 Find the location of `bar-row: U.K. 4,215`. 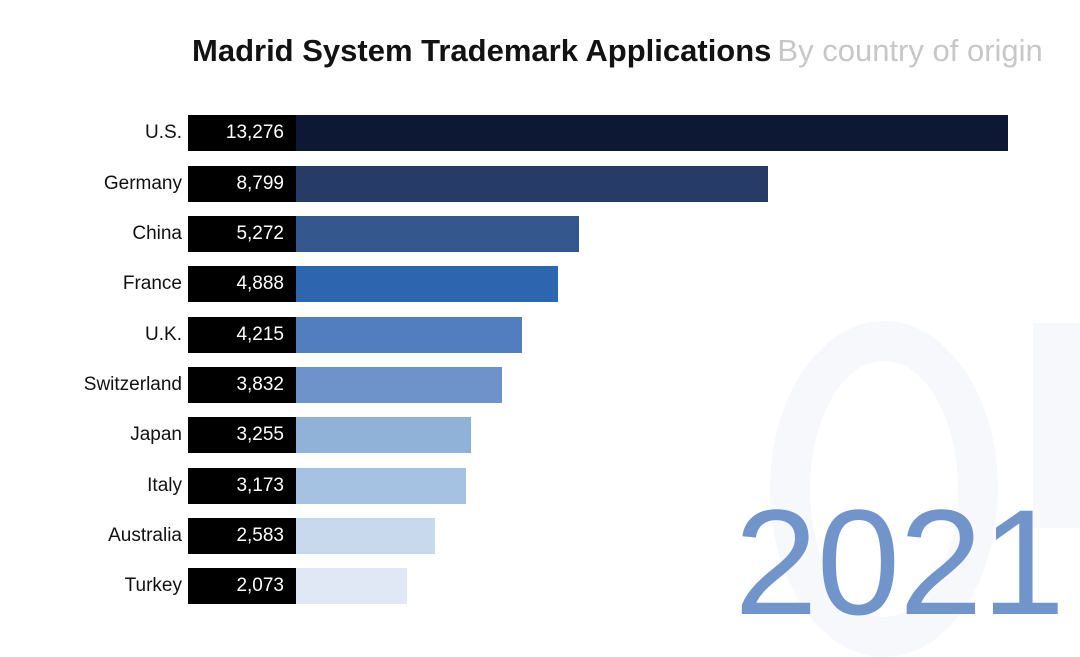

bar-row: U.K. 4,215 is located at coordinates (540, 334).